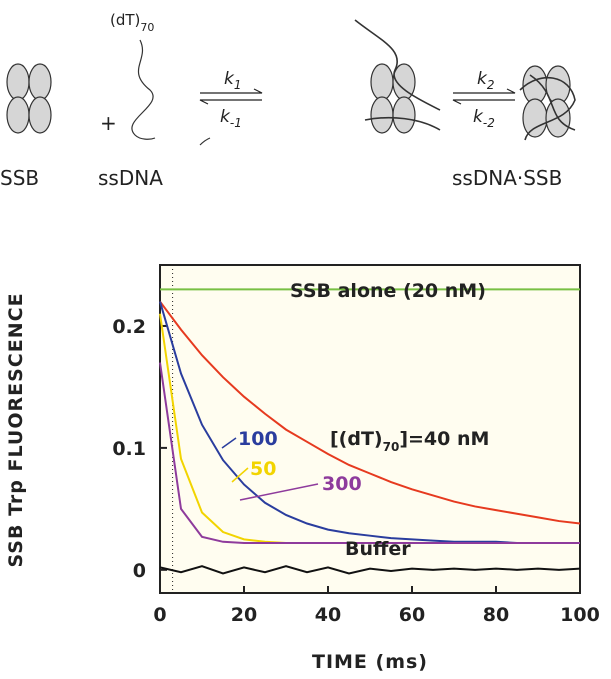 The width and height of the screenshot is (611, 679). What do you see at coordinates (342, 484) in the screenshot?
I see `series-label: 300` at bounding box center [342, 484].